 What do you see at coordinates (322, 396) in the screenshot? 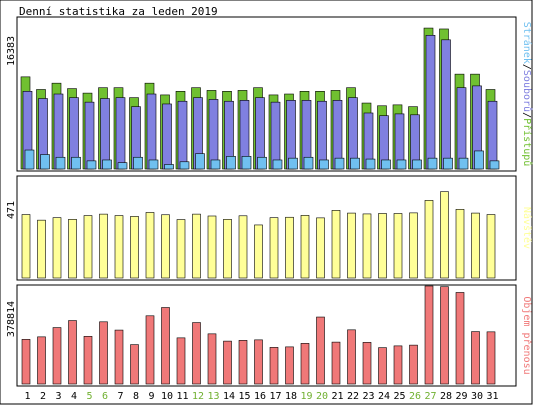
I see `day-tick-20: 20` at bounding box center [322, 396].